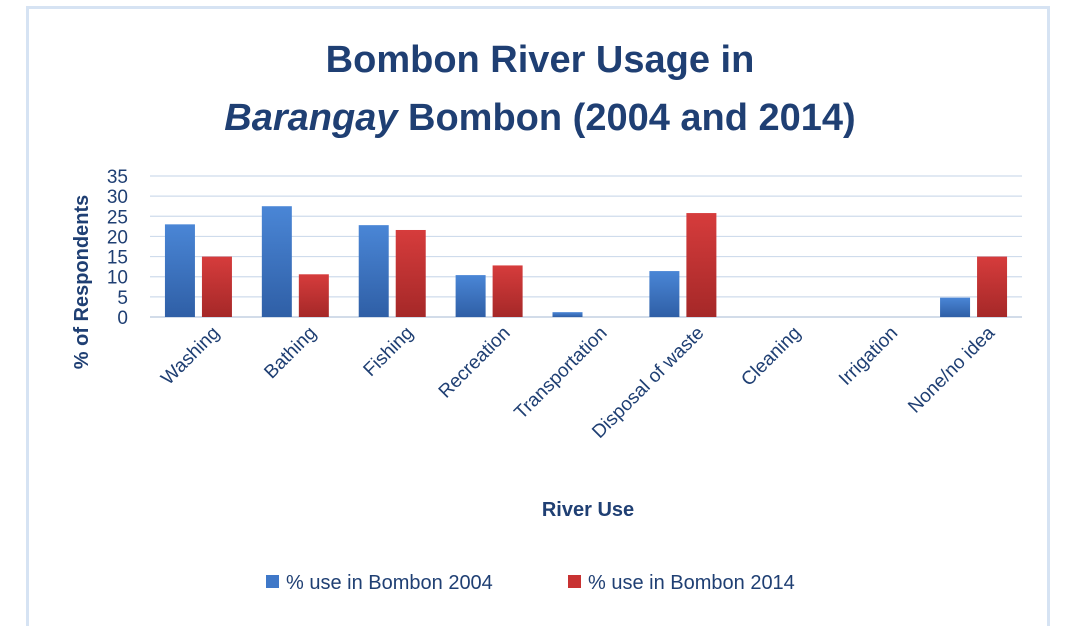 This screenshot has height=626, width=1069. Describe the element at coordinates (626, 118) in the screenshot. I see `chart-title-rest: Bombon (2004 and 2014)` at that location.